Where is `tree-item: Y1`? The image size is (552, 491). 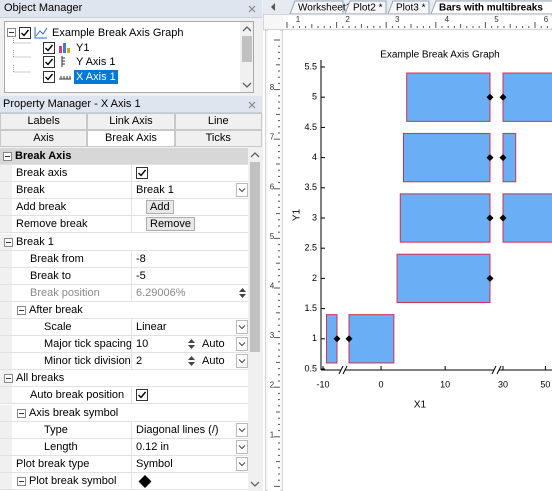
tree-item: Y1 is located at coordinates (83, 47).